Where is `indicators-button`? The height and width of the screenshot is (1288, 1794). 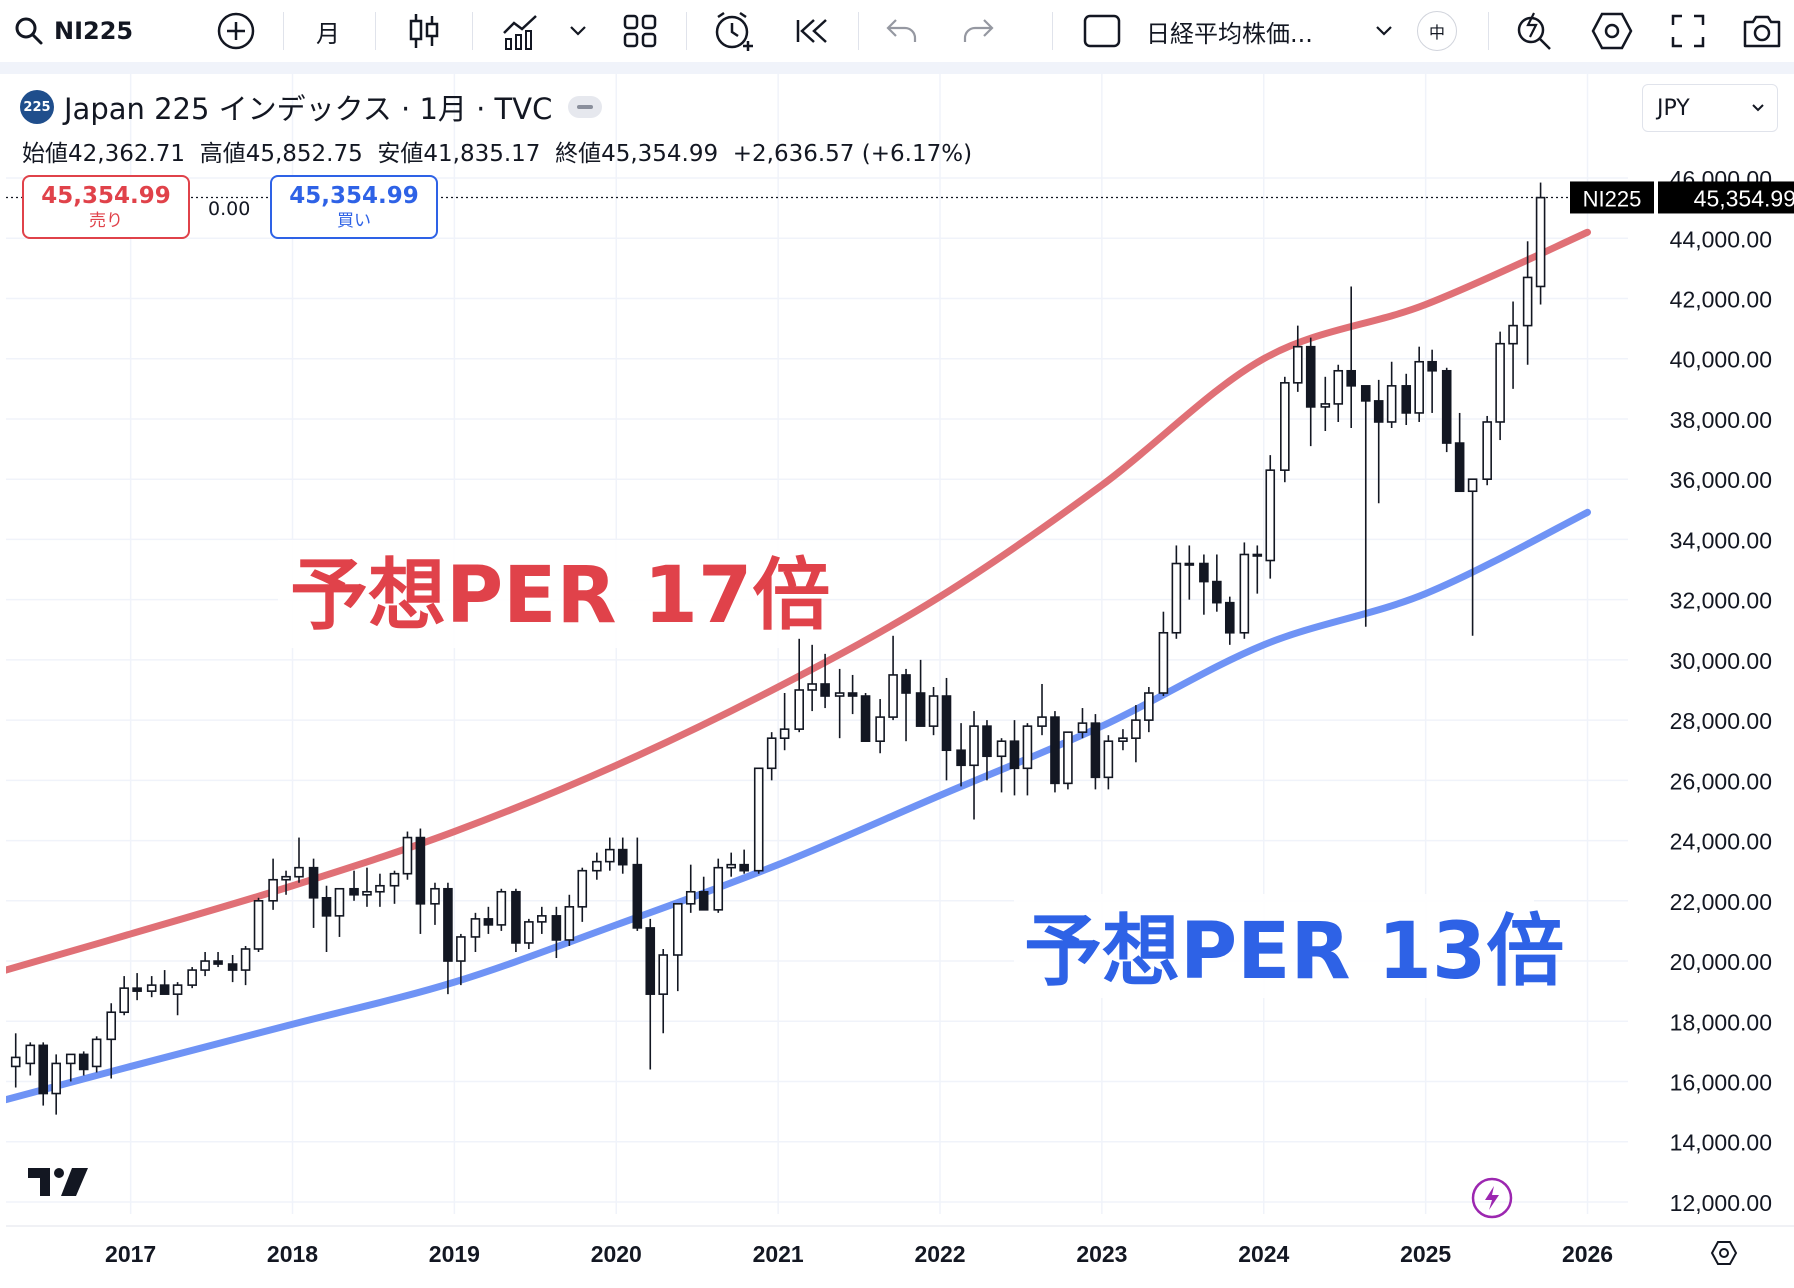 indicators-button is located at coordinates (520, 31).